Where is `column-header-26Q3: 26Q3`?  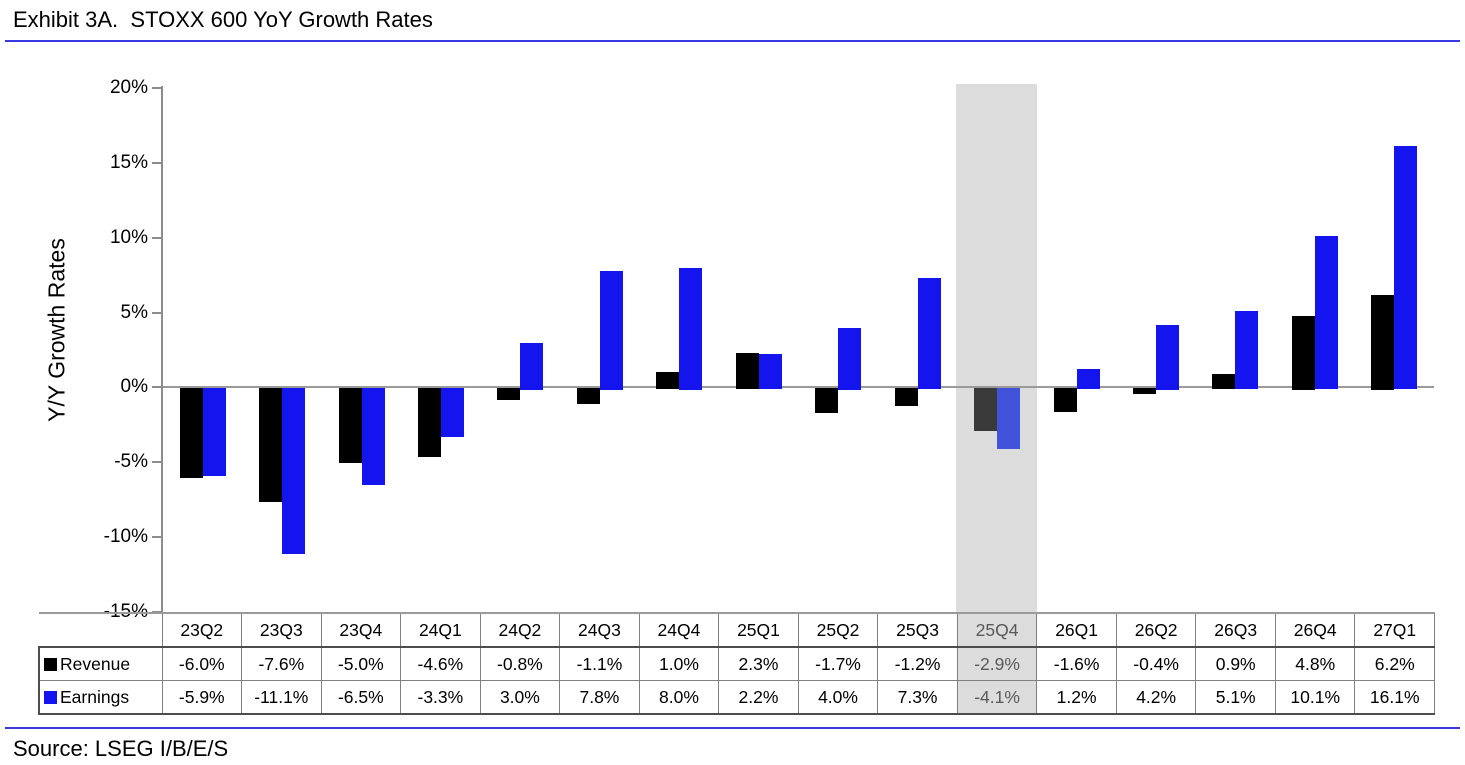 column-header-26Q3: 26Q3 is located at coordinates (1235, 630).